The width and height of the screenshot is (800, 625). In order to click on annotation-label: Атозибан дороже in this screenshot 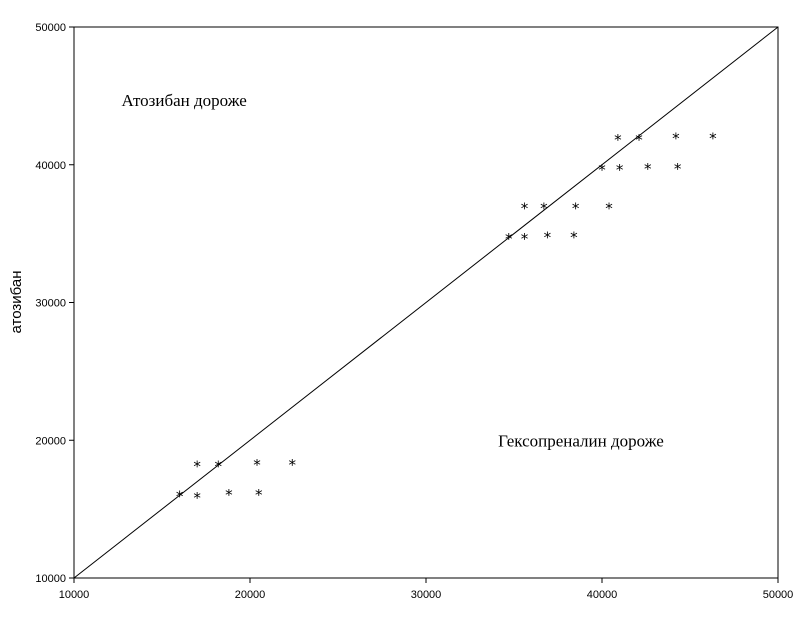, I will do `click(184, 100)`.